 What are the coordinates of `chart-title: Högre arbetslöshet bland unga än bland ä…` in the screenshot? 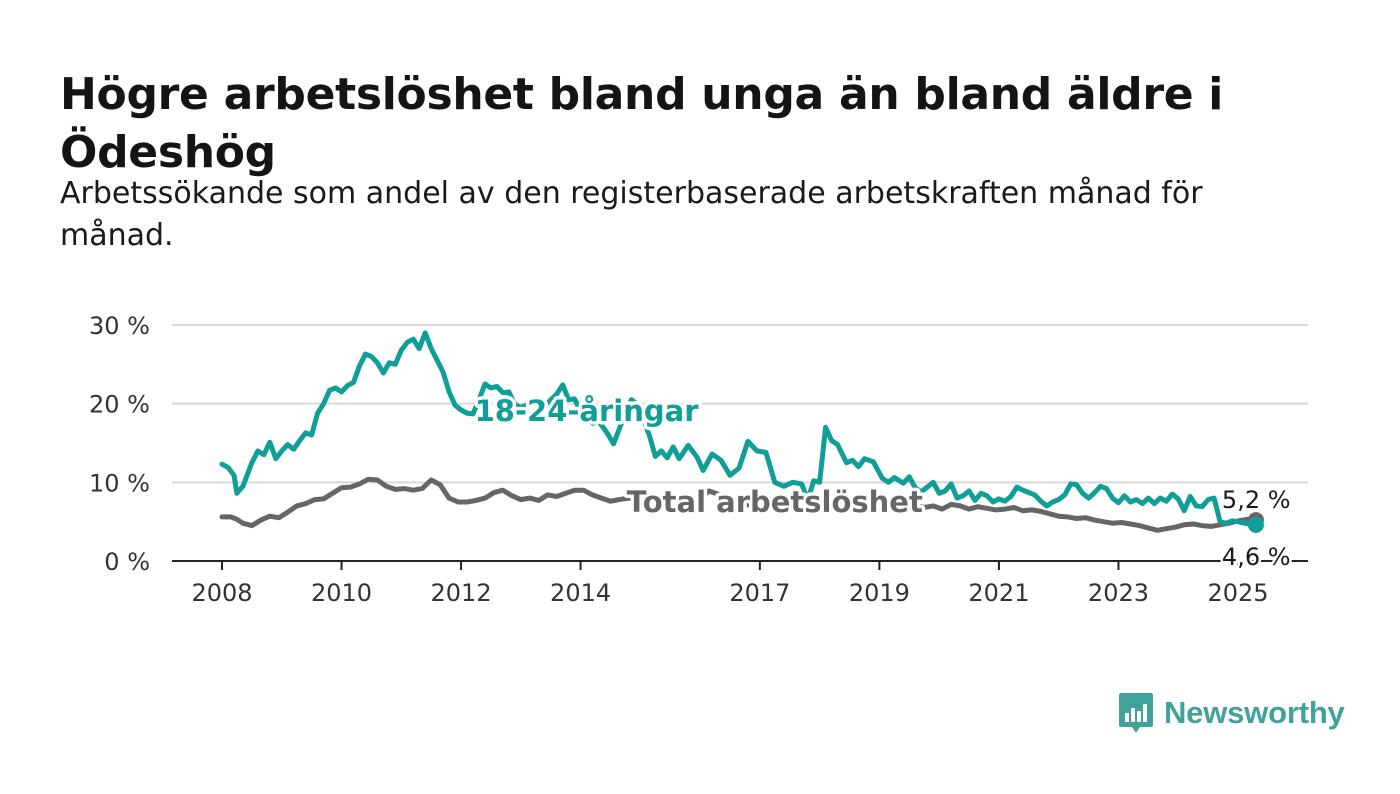 It's located at (642, 123).